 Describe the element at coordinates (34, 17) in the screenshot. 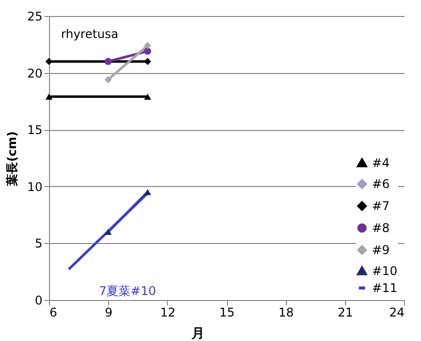

I see `y-tick-label: 25` at that location.